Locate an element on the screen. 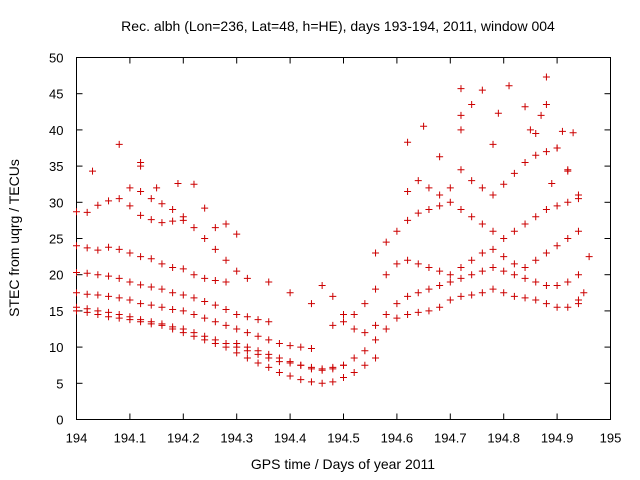 The width and height of the screenshot is (640, 480). x-tick-label: 194.2 is located at coordinates (183, 438).